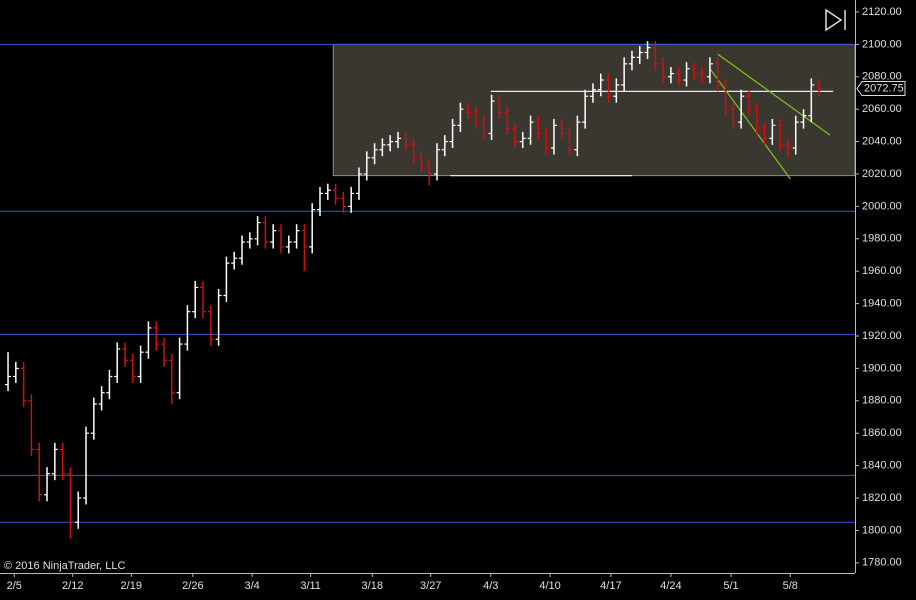 The height and width of the screenshot is (600, 916). Describe the element at coordinates (131, 586) in the screenshot. I see `x-tick-label: 2/19` at that location.